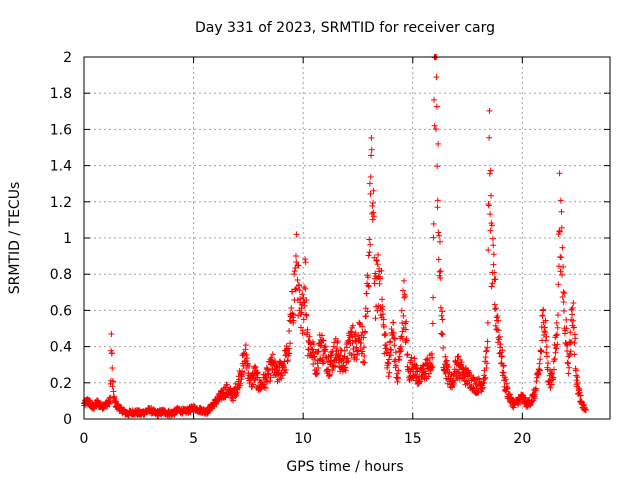 The height and width of the screenshot is (480, 640). What do you see at coordinates (61, 275) in the screenshot?
I see `y-tick-label: 0.8` at bounding box center [61, 275].